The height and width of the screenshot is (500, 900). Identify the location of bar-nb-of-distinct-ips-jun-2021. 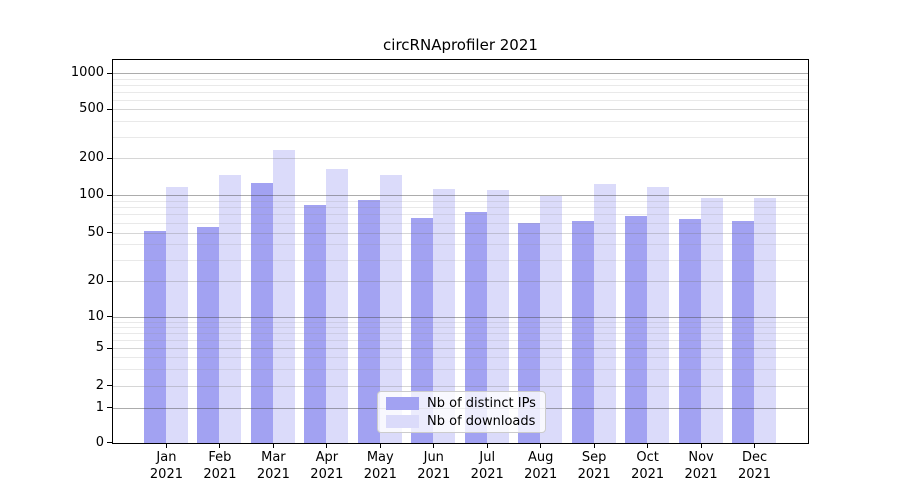
(422, 330).